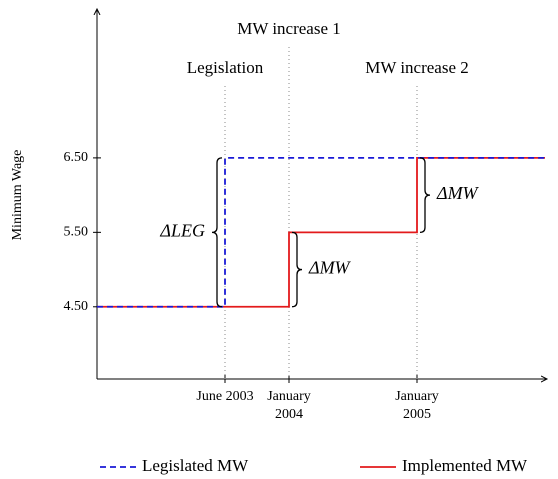  Describe the element at coordinates (17, 195) in the screenshot. I see `y-axis-label: Minimum Wage` at that location.